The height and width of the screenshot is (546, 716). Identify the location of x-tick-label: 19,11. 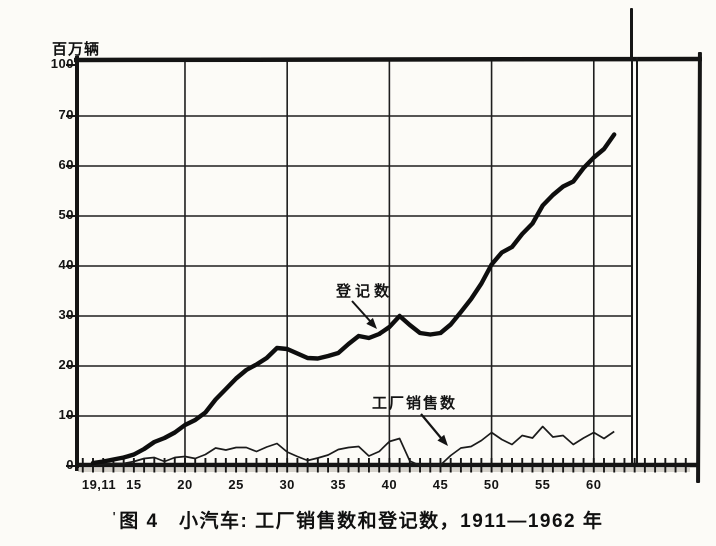
(99, 484).